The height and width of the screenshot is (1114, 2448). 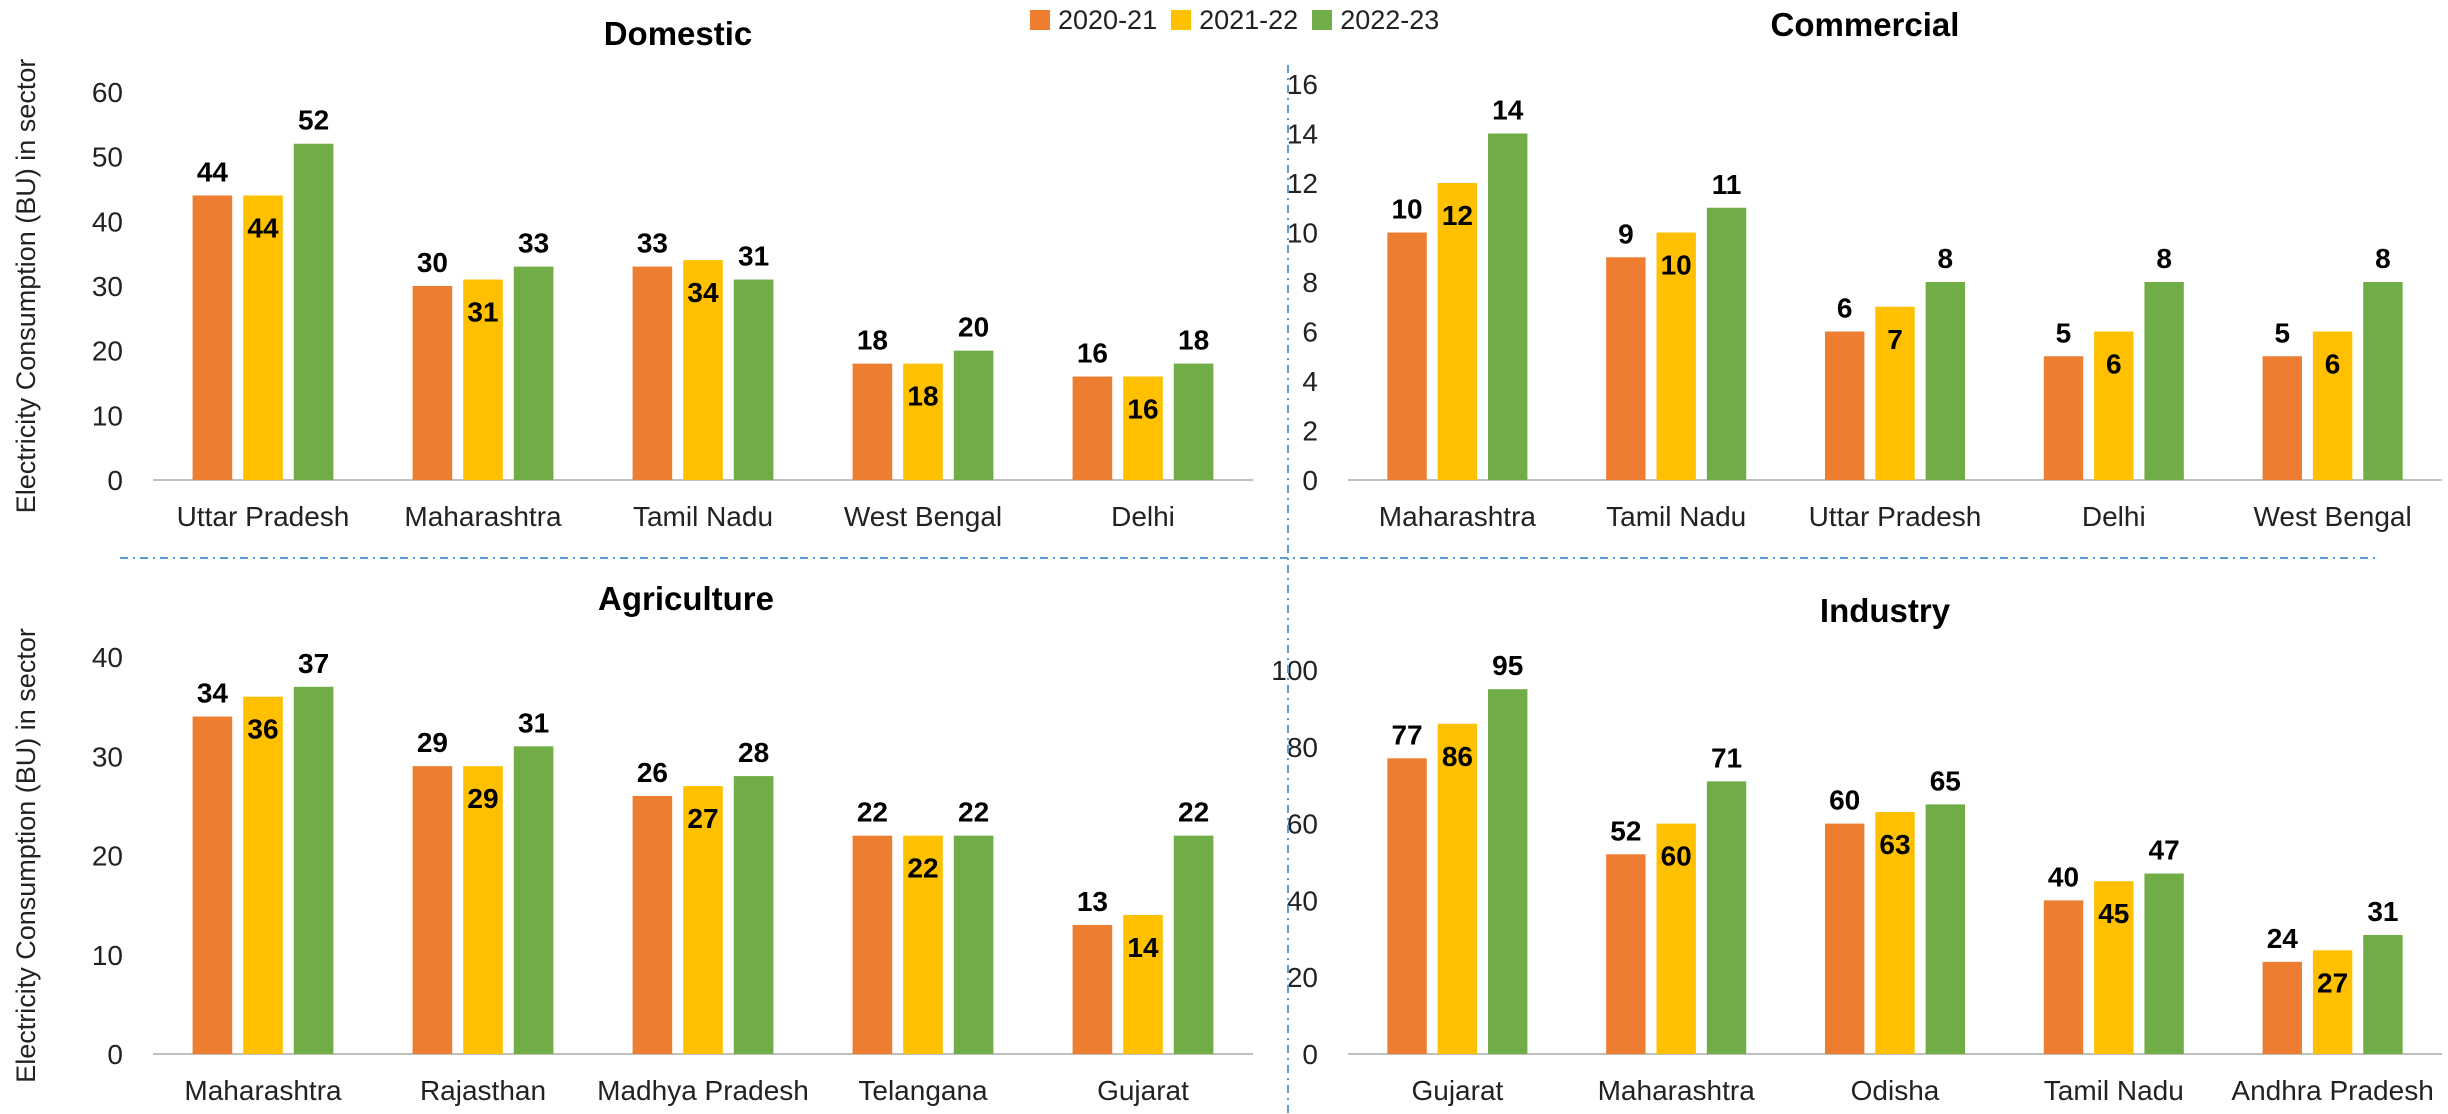 What do you see at coordinates (533, 900) in the screenshot?
I see `bar-2022-23-rajasthan` at bounding box center [533, 900].